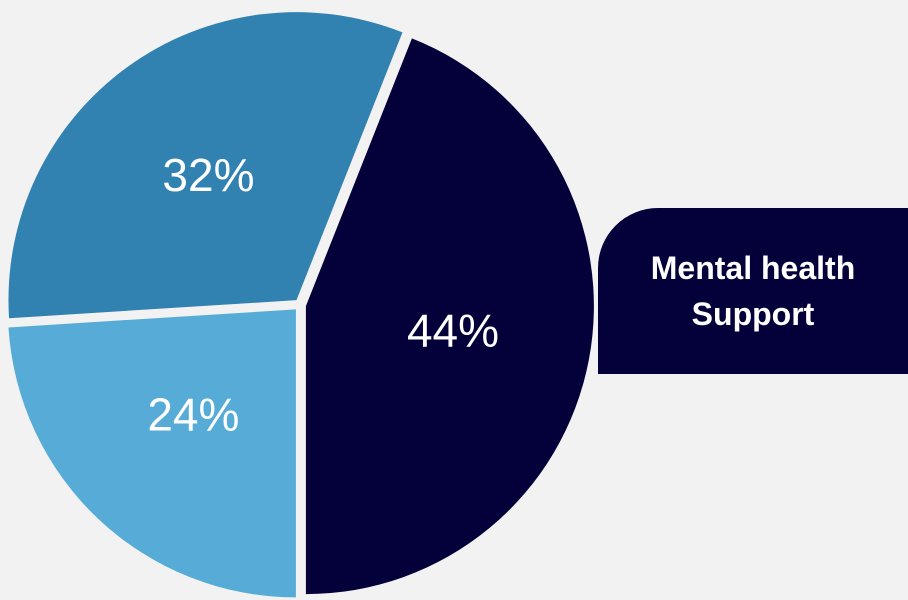 Image resolution: width=908 pixels, height=600 pixels. What do you see at coordinates (208, 175) in the screenshot?
I see `slice-label: 32%` at bounding box center [208, 175].